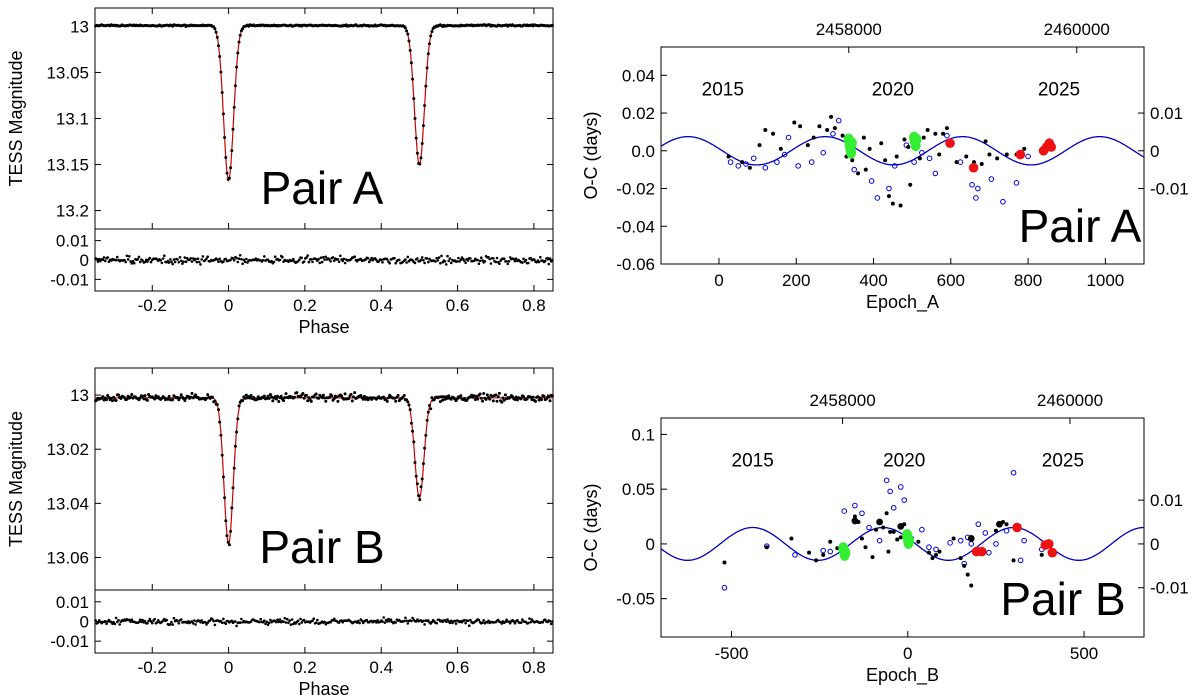 The width and height of the screenshot is (1200, 699). I want to click on model-curve, so click(902, 150).